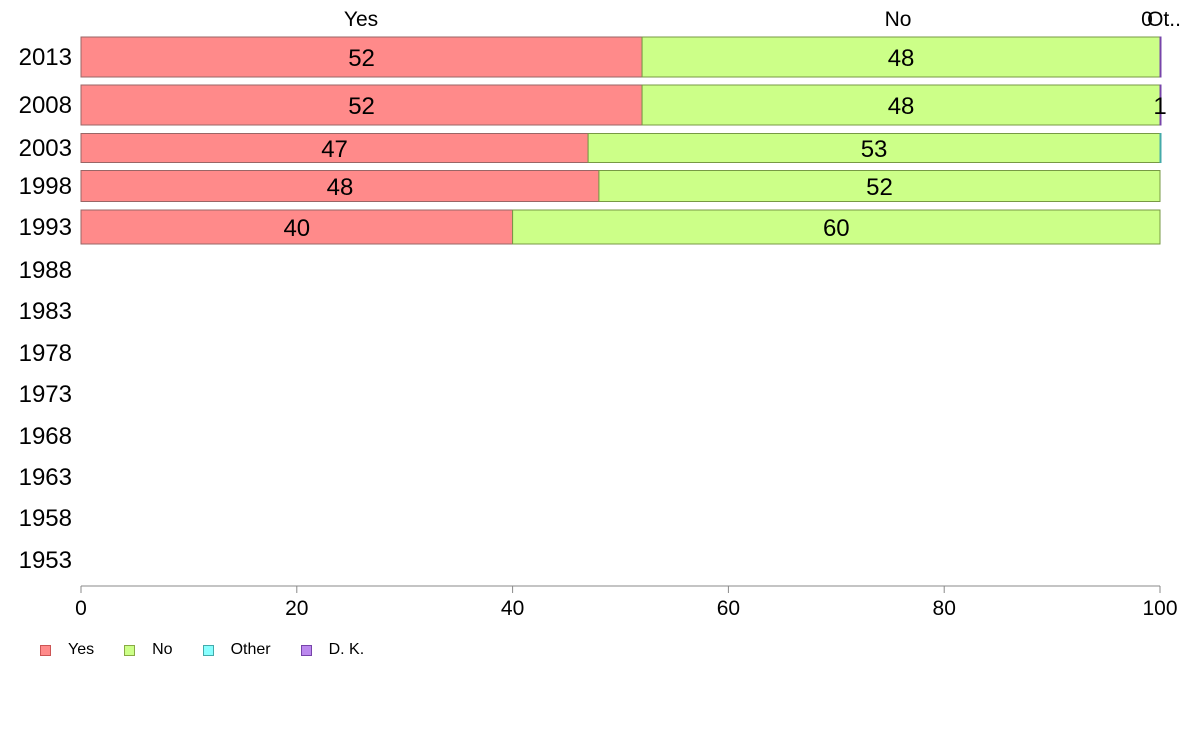 The image size is (1188, 736). I want to click on top-label-1: No, so click(898, 19).